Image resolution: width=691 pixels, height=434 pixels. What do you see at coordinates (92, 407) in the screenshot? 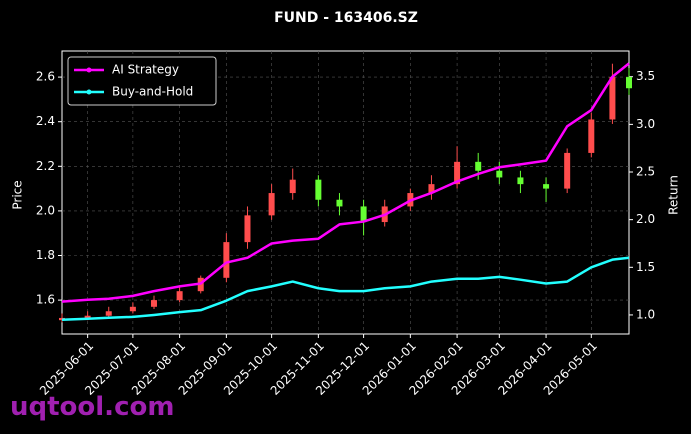
I see `watermark: uqtool.com` at bounding box center [92, 407].